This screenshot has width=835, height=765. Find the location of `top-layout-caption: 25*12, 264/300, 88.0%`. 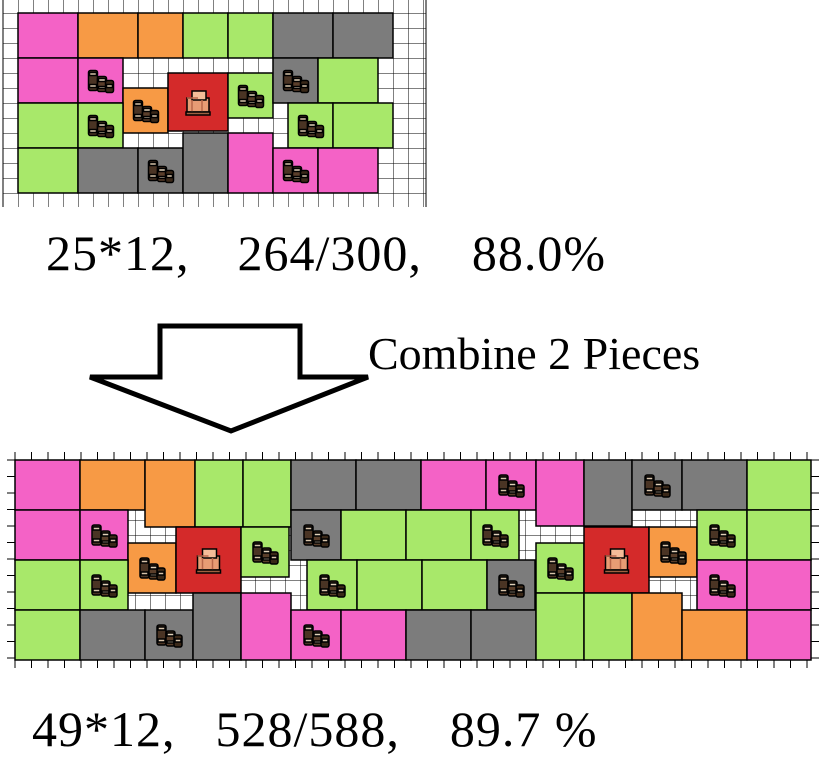

top-layout-caption: 25*12, 264/300, 88.0% is located at coordinates (326, 253).